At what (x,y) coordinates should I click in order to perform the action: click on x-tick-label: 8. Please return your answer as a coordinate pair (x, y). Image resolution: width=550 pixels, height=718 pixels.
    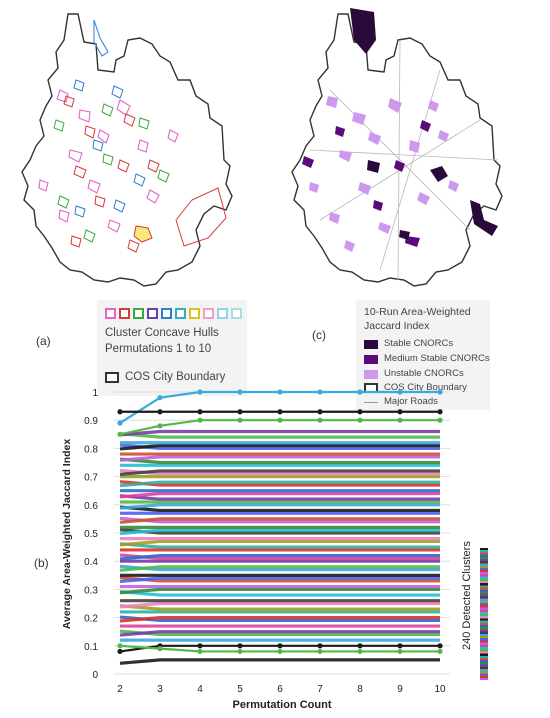
    Looking at the image, I should click on (360, 689).